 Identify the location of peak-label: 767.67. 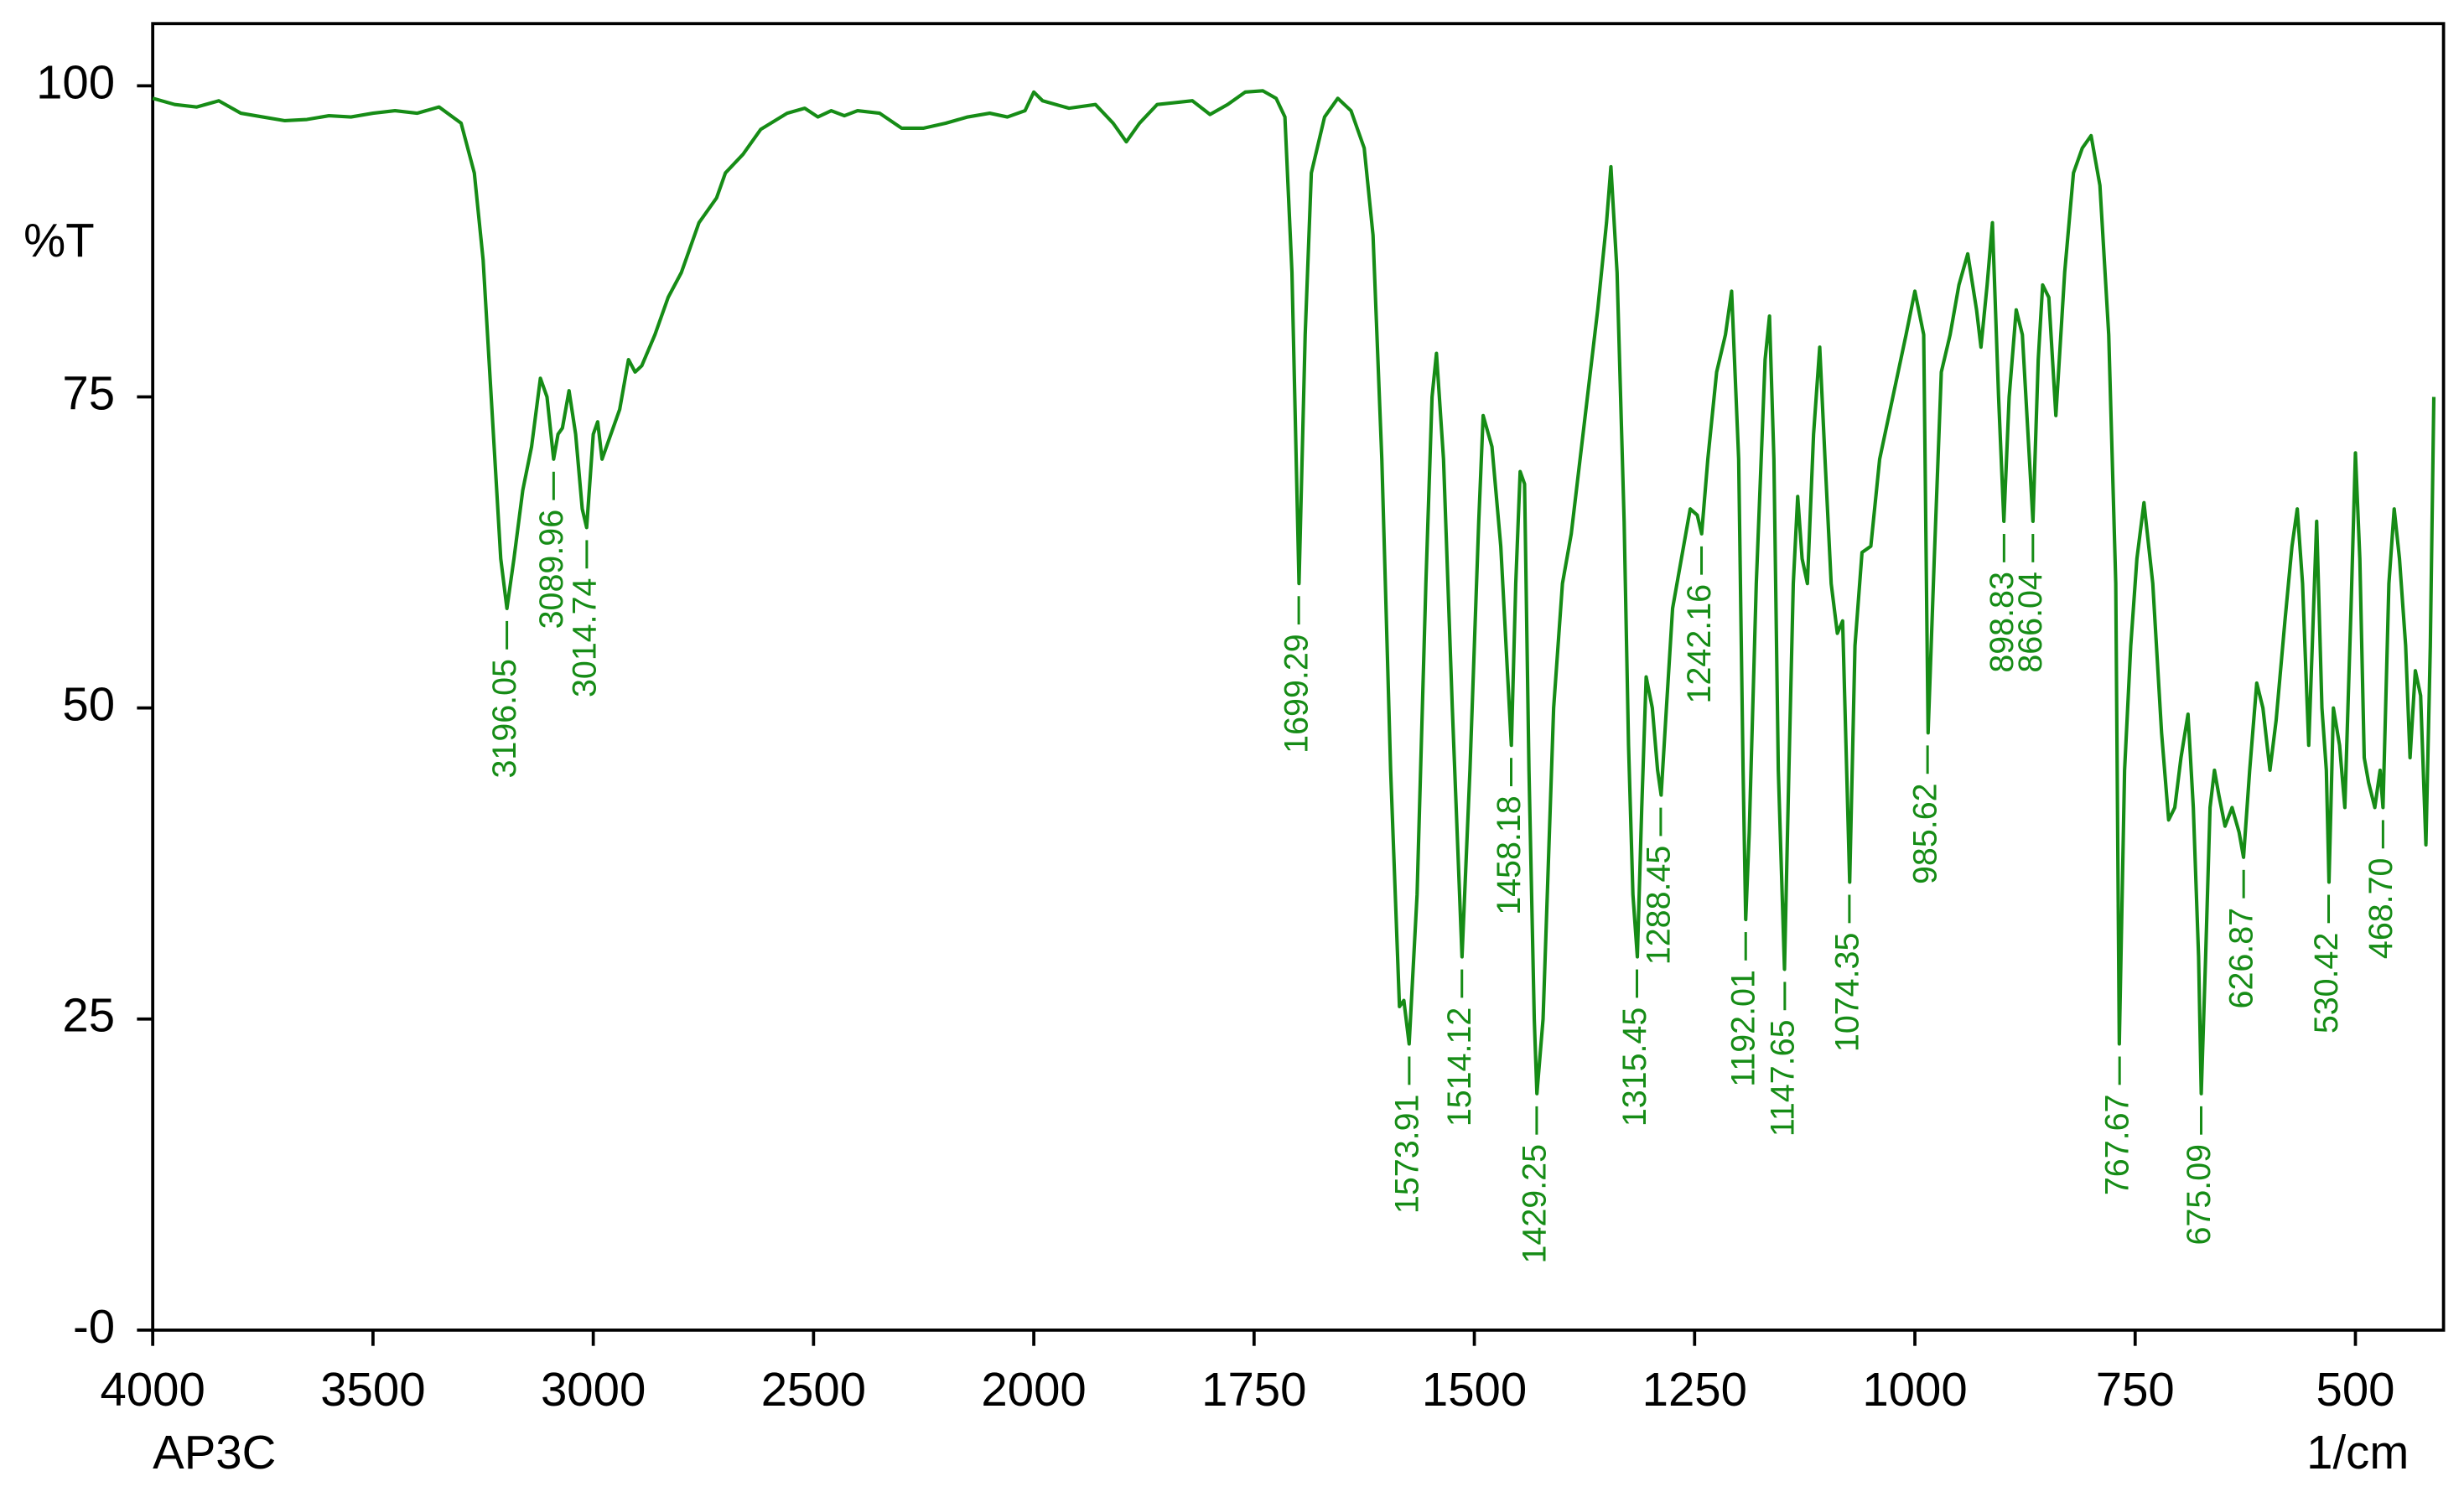
(2117, 1145).